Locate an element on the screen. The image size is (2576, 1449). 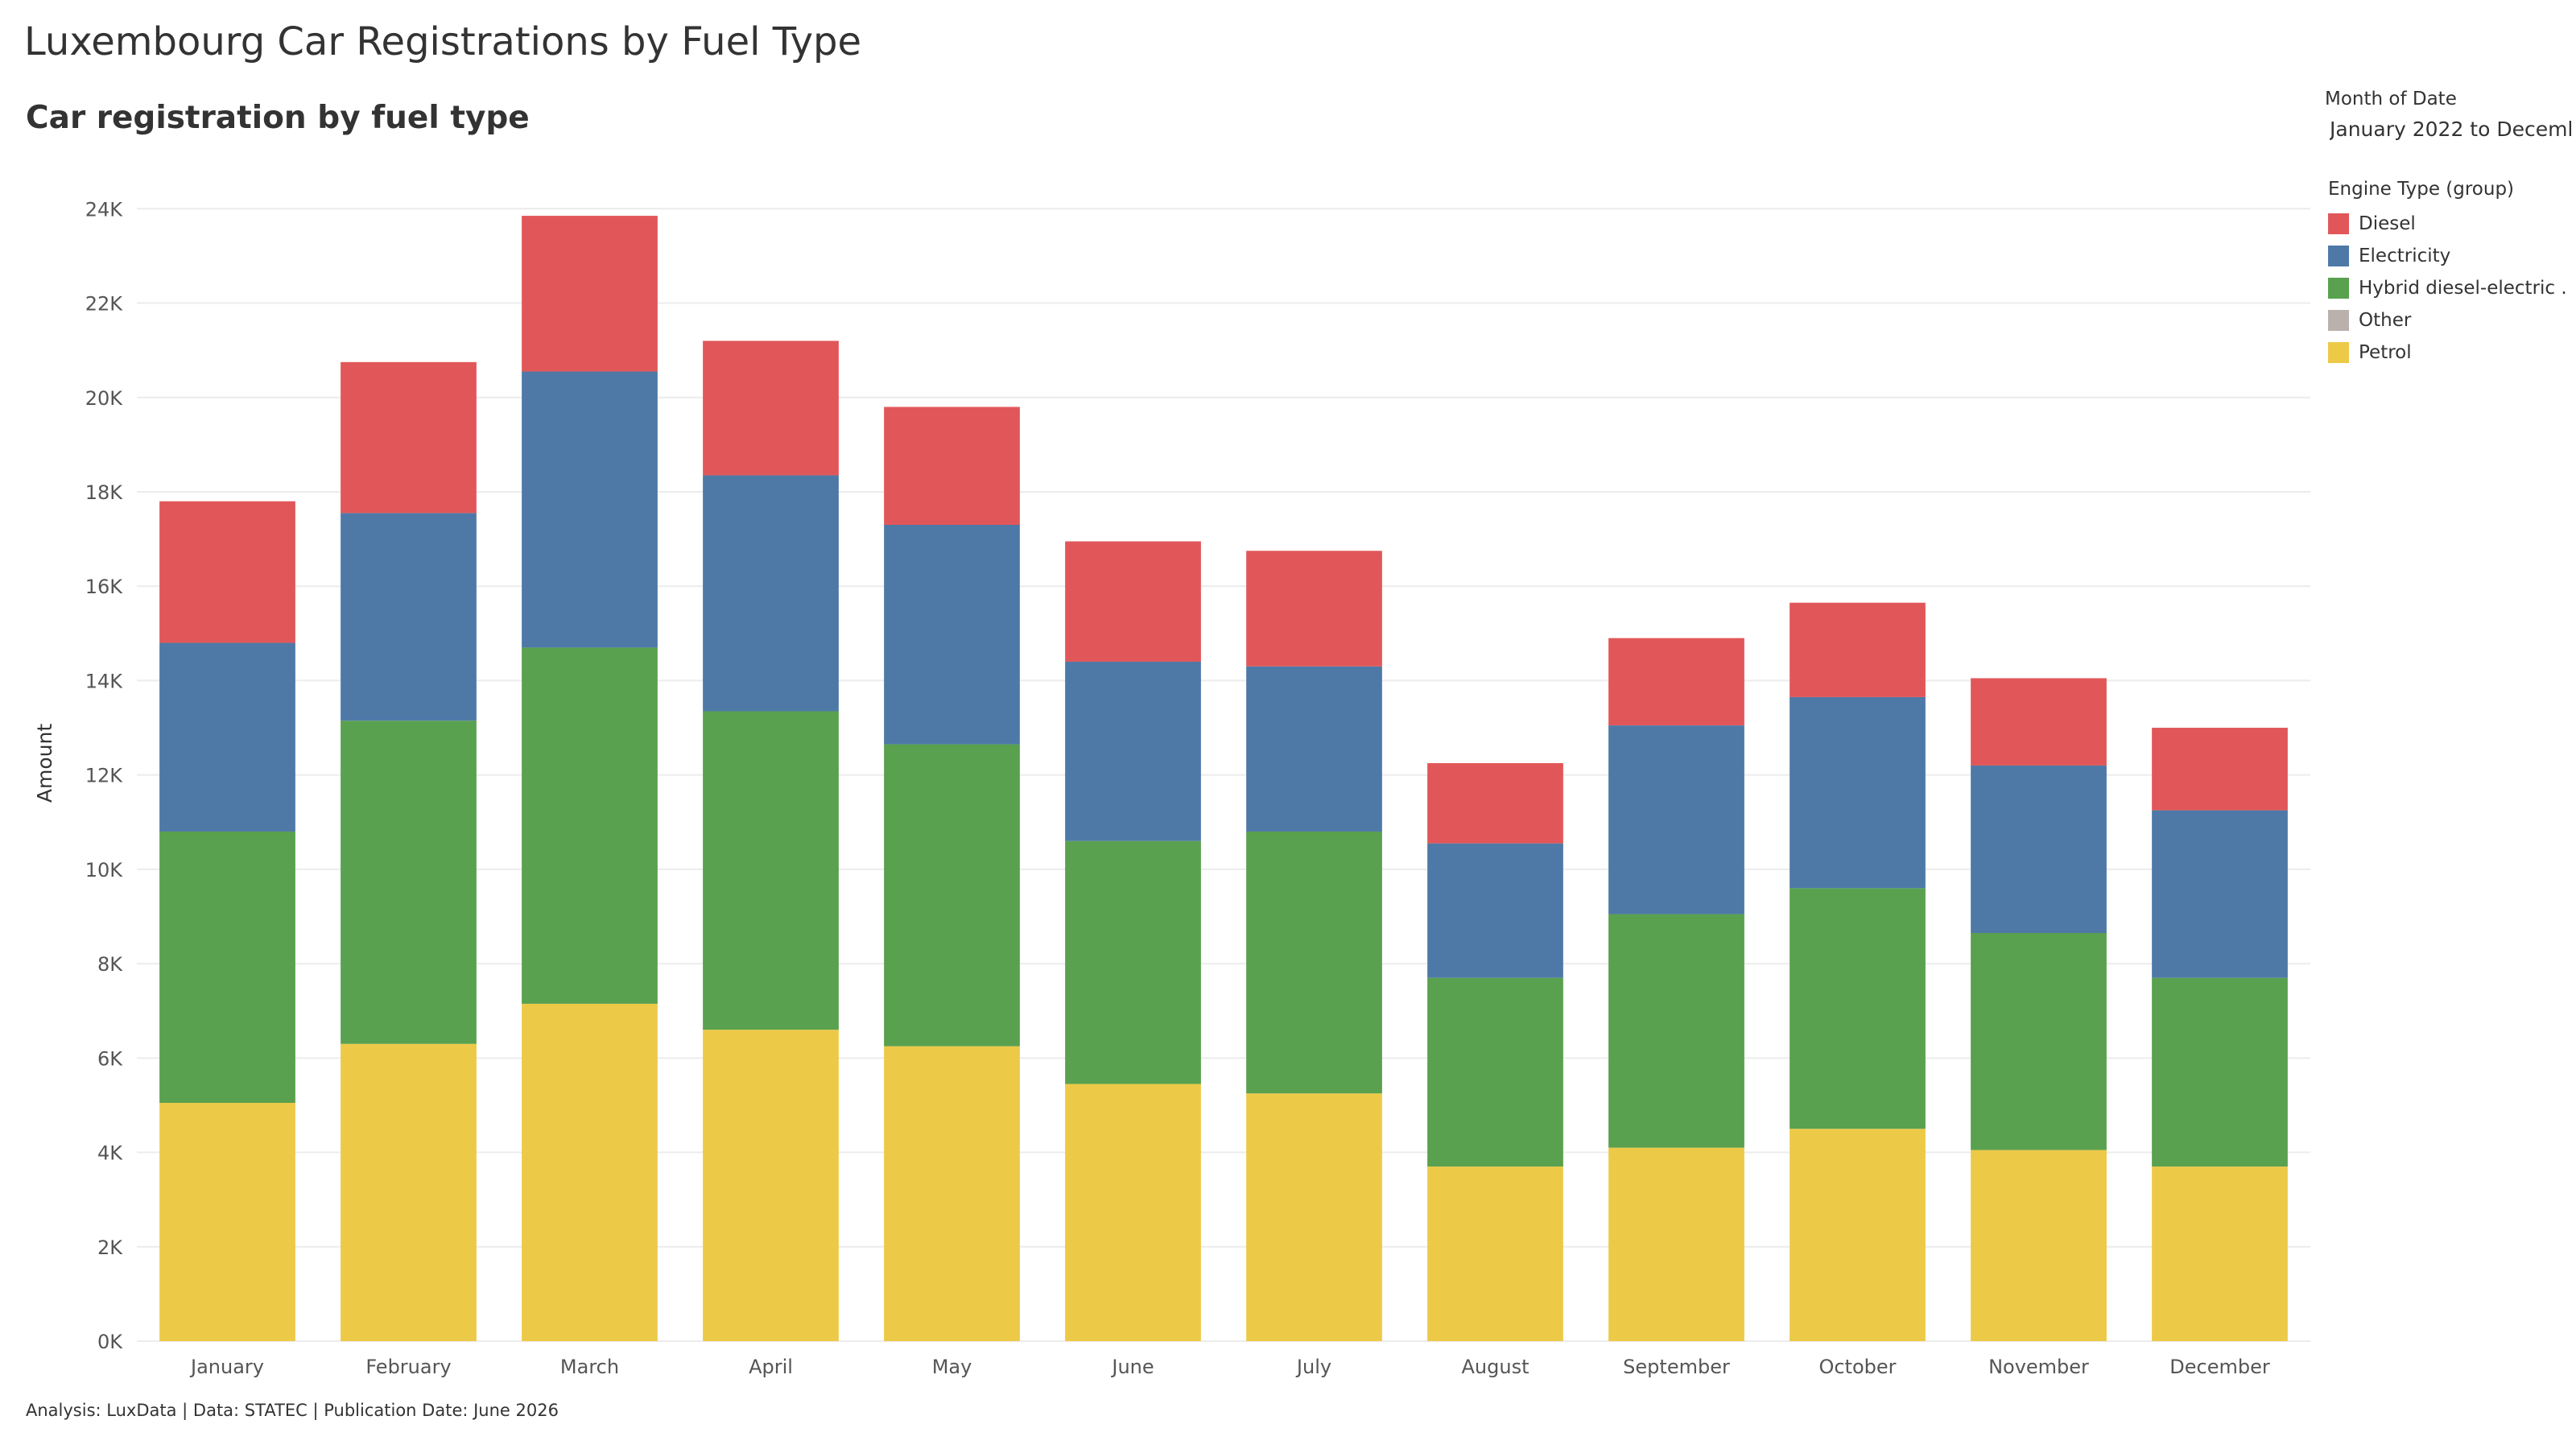
bar-september-hybrid is located at coordinates (1676, 1031).